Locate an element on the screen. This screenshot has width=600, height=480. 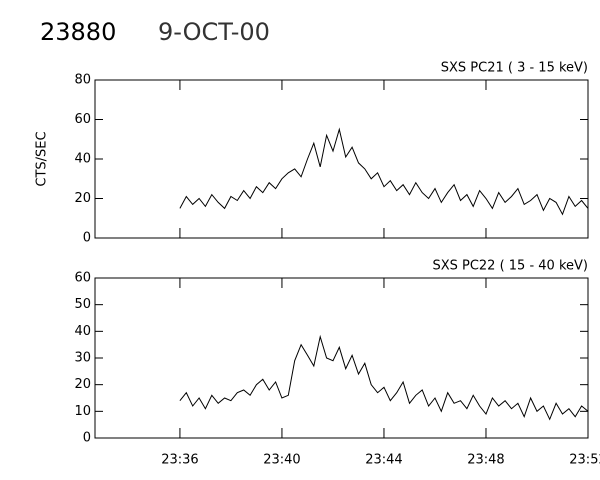
header-date: 9-OCT-00 is located at coordinates (214, 32).